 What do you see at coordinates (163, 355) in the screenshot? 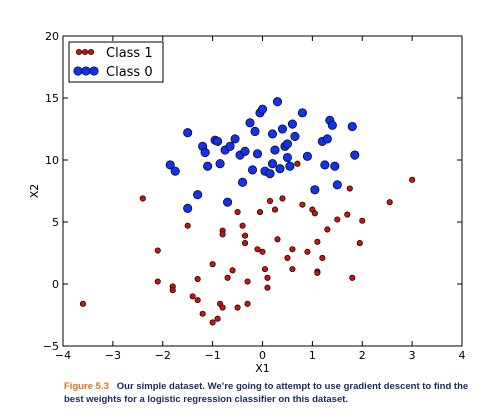
I see `x-tick-label: −2` at bounding box center [163, 355].